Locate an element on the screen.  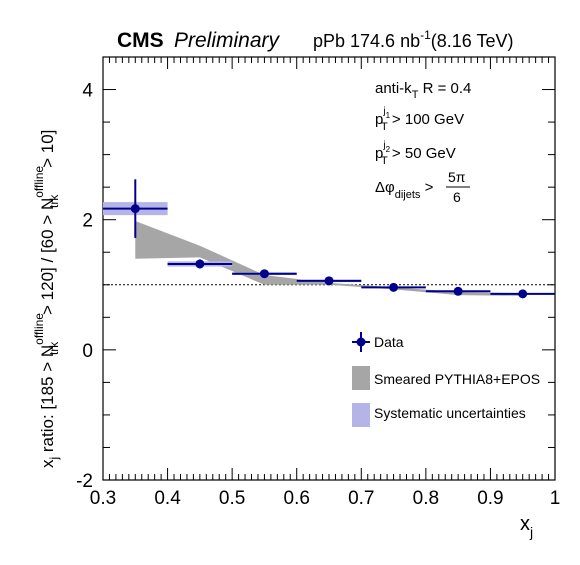
x-tick-label: 0.4 is located at coordinates (167, 498).